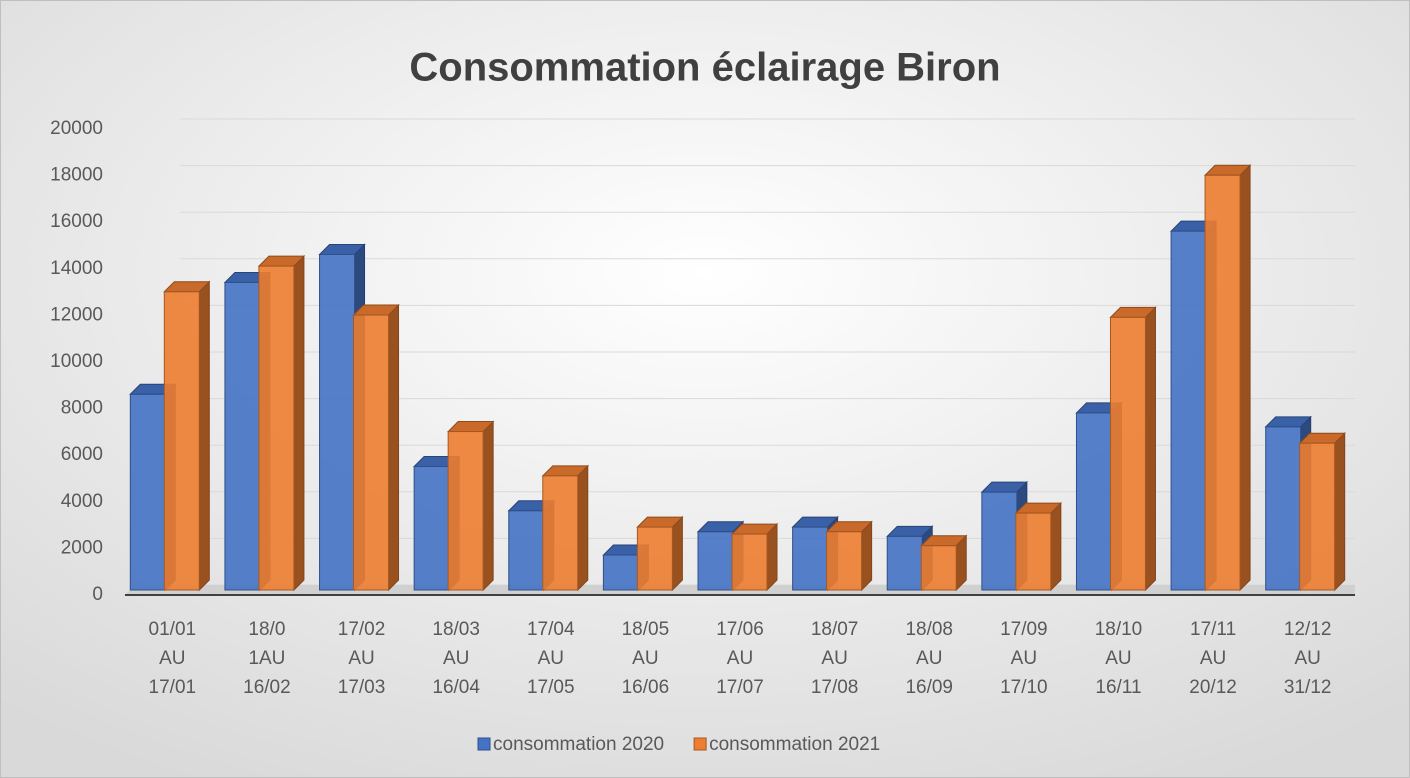 This screenshot has width=1410, height=778. Describe the element at coordinates (97, 594) in the screenshot. I see `y-tick-label: 0` at that location.